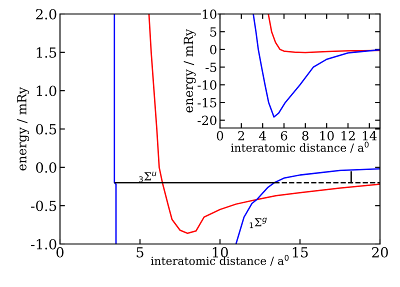  I want to click on annotation: $_{1}$Σ$^{g}$, so click(258, 223).